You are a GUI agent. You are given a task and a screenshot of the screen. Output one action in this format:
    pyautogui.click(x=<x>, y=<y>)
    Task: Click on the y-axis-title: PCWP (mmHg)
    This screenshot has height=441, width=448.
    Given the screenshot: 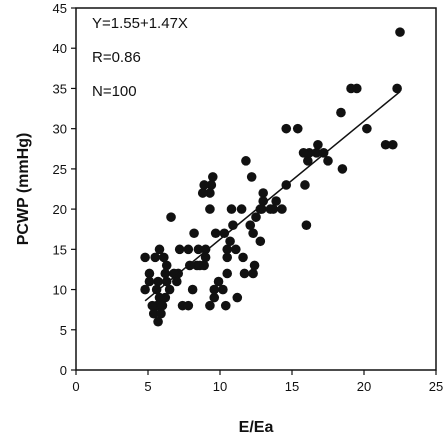 What is the action you would take?
    pyautogui.click(x=23, y=189)
    